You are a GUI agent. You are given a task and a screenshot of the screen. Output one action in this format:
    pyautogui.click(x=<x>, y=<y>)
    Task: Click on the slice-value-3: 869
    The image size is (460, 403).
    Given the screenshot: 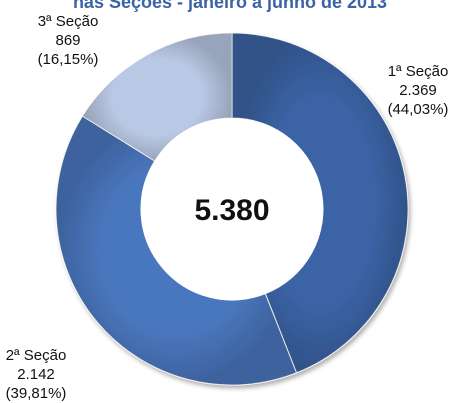 What is the action you would take?
    pyautogui.click(x=68, y=40)
    